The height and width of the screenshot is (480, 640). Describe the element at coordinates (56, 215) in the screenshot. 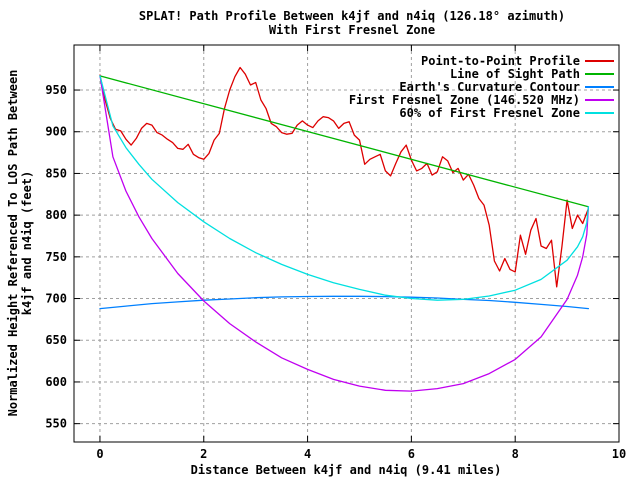

I see `y-tick-label-800: 800` at that location.